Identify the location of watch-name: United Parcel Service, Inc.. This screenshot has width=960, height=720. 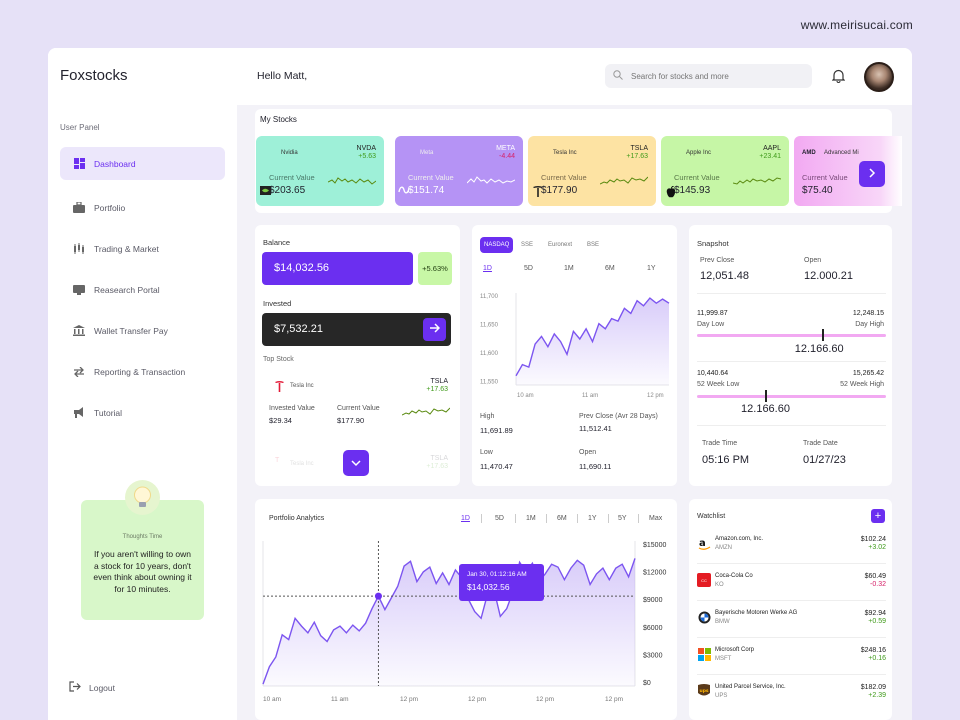
(750, 687).